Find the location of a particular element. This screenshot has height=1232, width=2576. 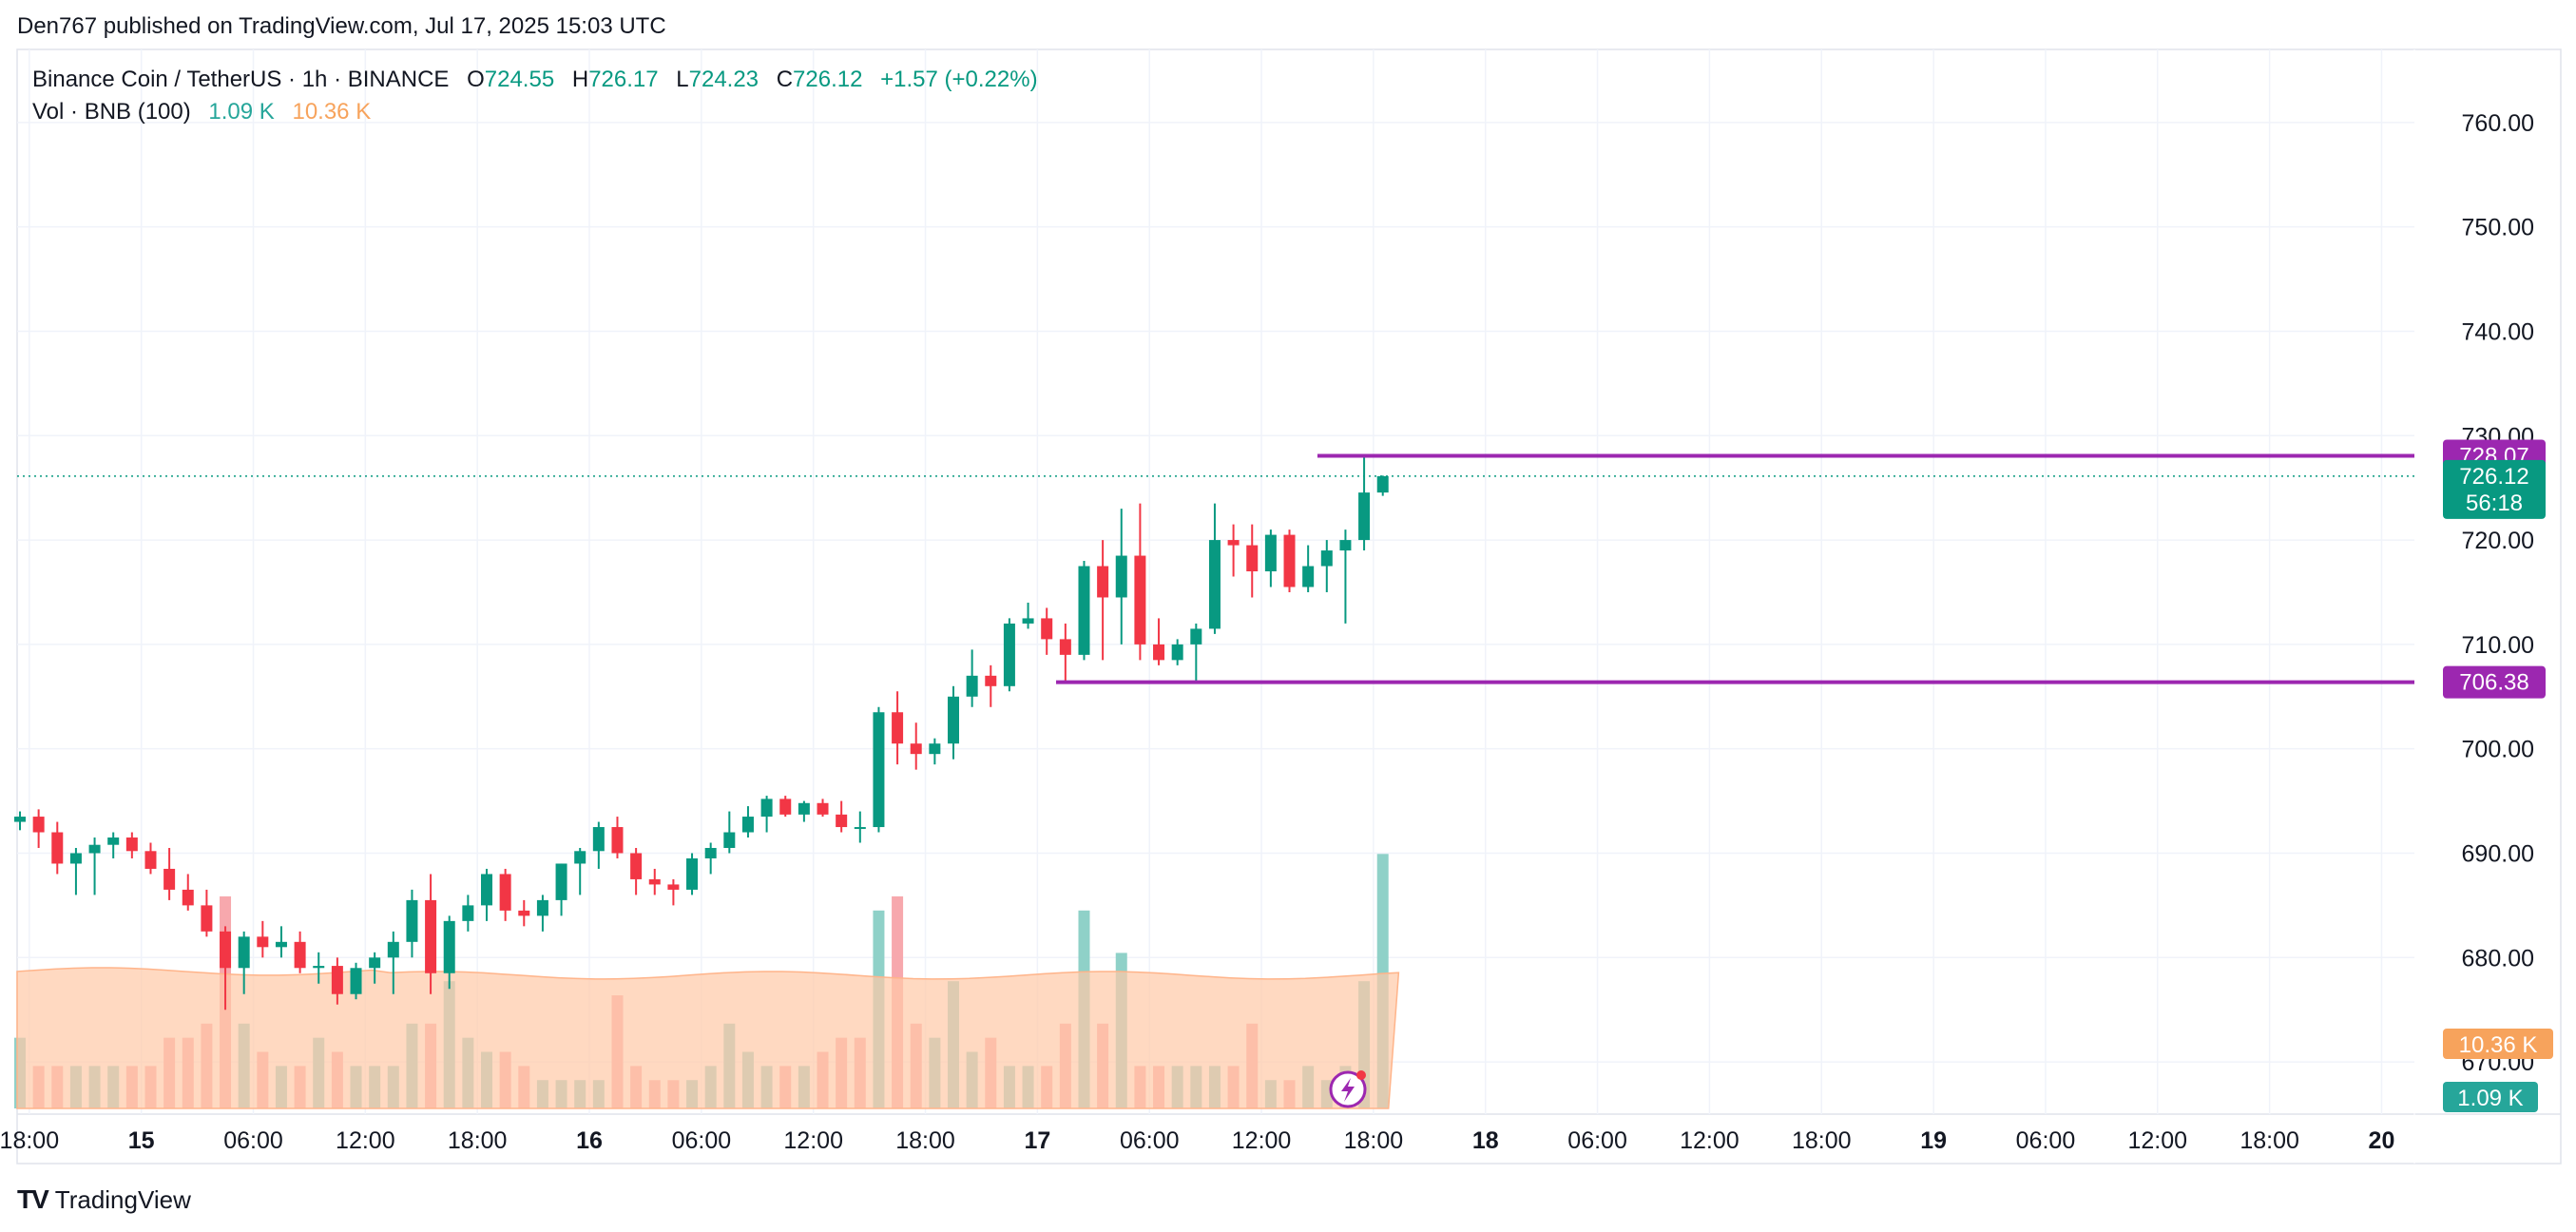

price-axis-label: 680.00 is located at coordinates (2498, 958).